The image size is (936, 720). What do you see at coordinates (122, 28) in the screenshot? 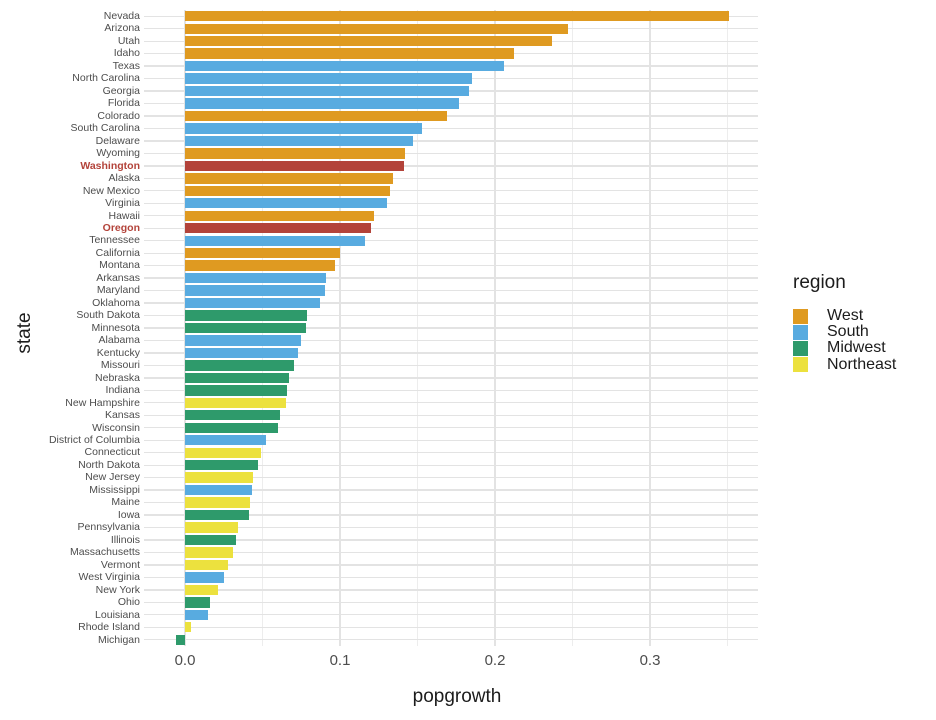
I see `y-tick-label: Arizona` at bounding box center [122, 28].